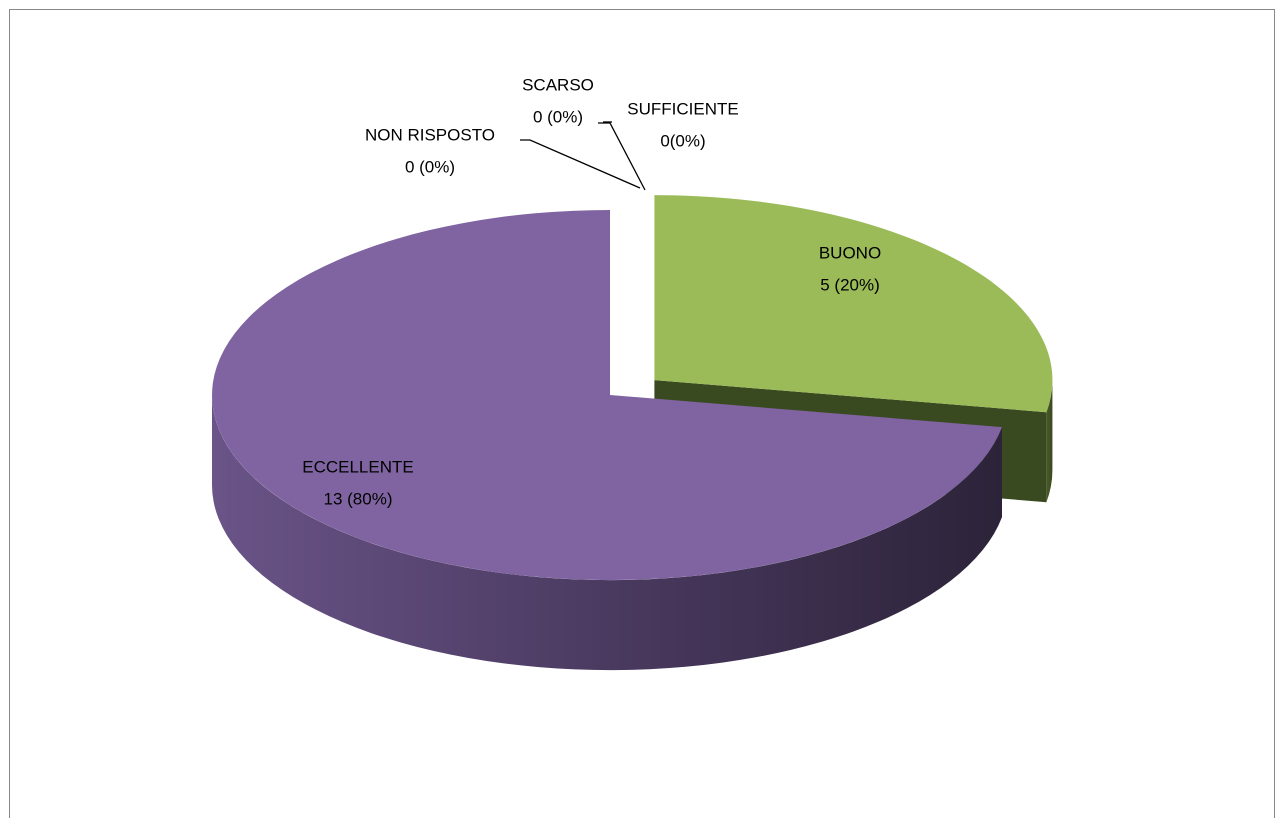 This screenshot has height=818, width=1277. What do you see at coordinates (357, 466) in the screenshot?
I see `data-label-name: ECCELLENTE` at bounding box center [357, 466].